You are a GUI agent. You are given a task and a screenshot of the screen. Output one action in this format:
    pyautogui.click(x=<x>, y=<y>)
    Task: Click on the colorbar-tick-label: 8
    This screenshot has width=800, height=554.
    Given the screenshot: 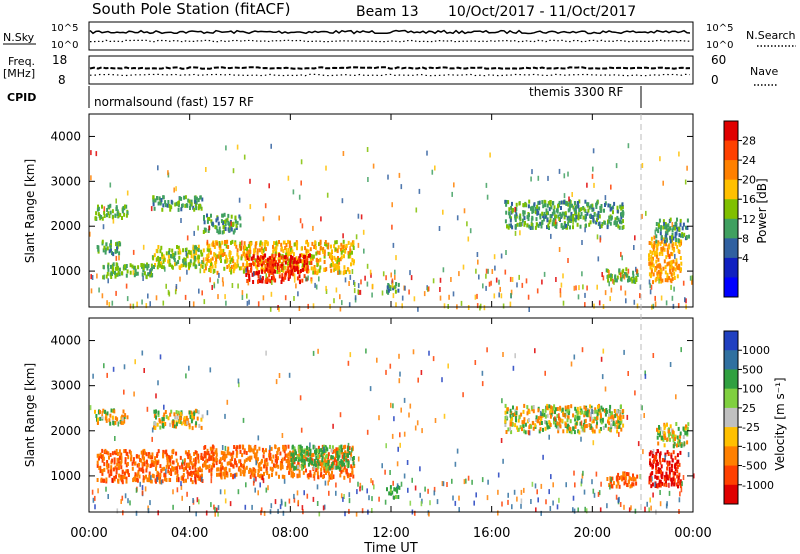 What is the action you would take?
    pyautogui.click(x=745, y=238)
    